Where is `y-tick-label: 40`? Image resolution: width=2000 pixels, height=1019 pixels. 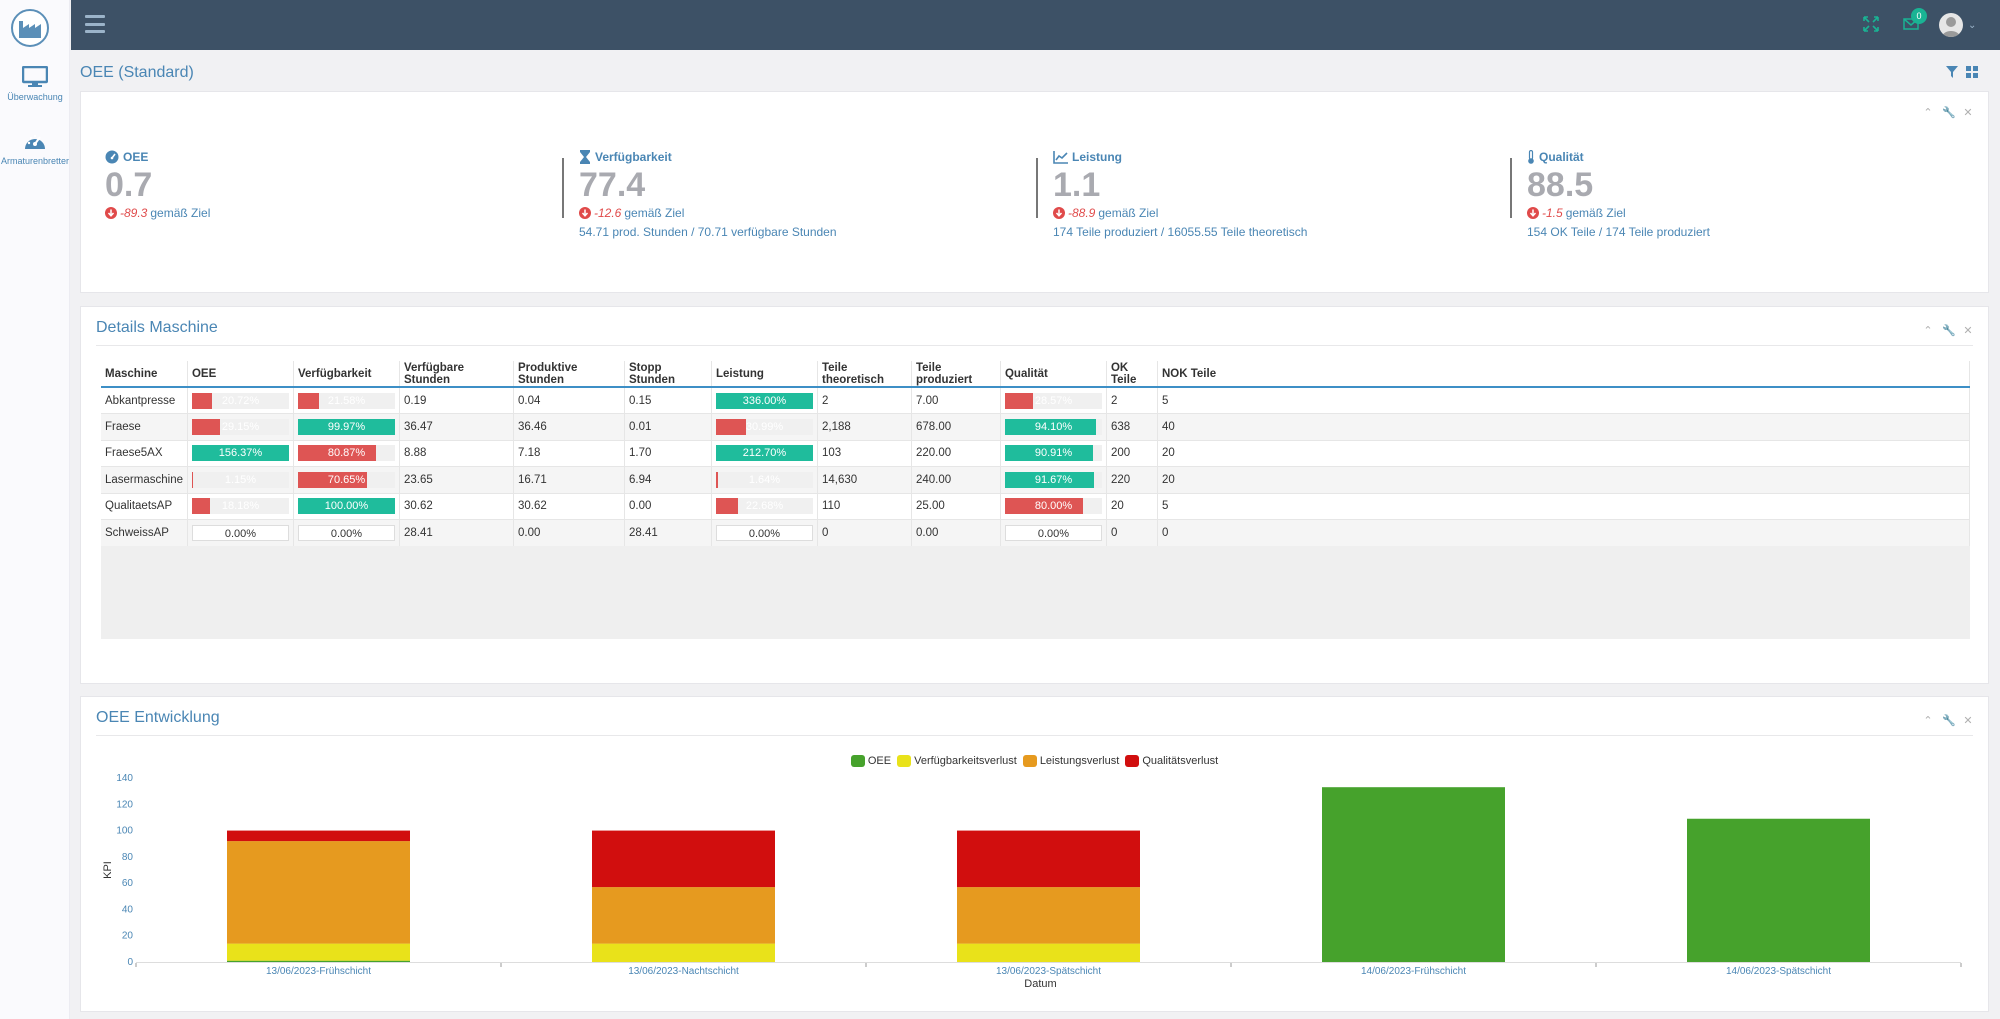 y-tick-label: 40 is located at coordinates (128, 909).